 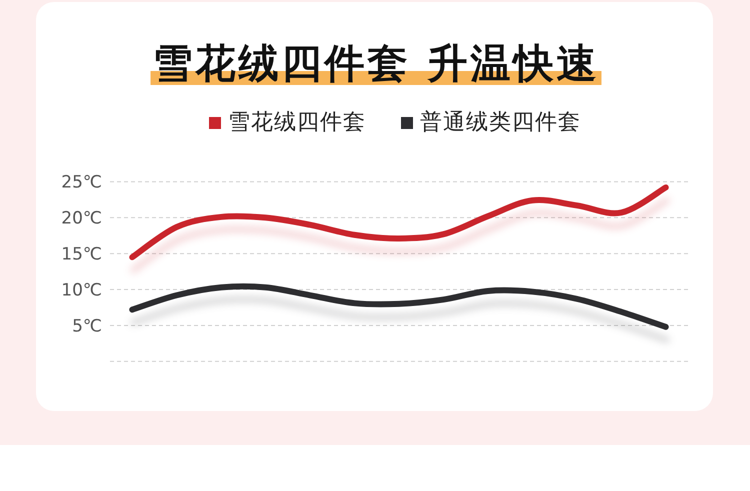 I want to click on y-tick-label: 25℃, so click(x=81, y=182).